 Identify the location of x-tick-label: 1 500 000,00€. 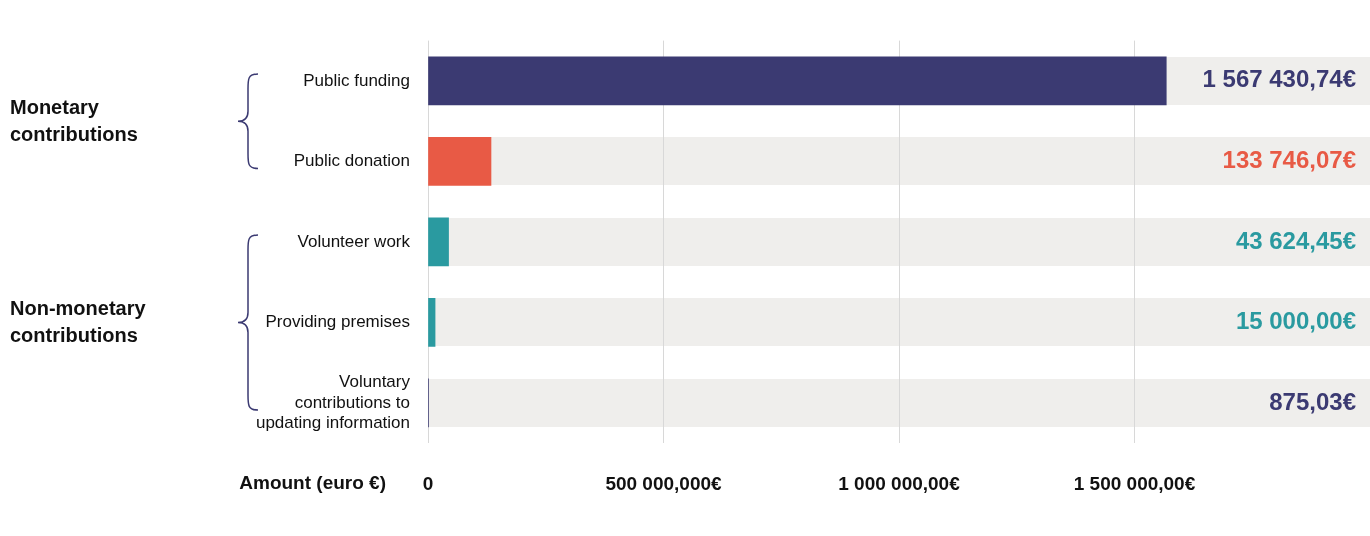
(1134, 483).